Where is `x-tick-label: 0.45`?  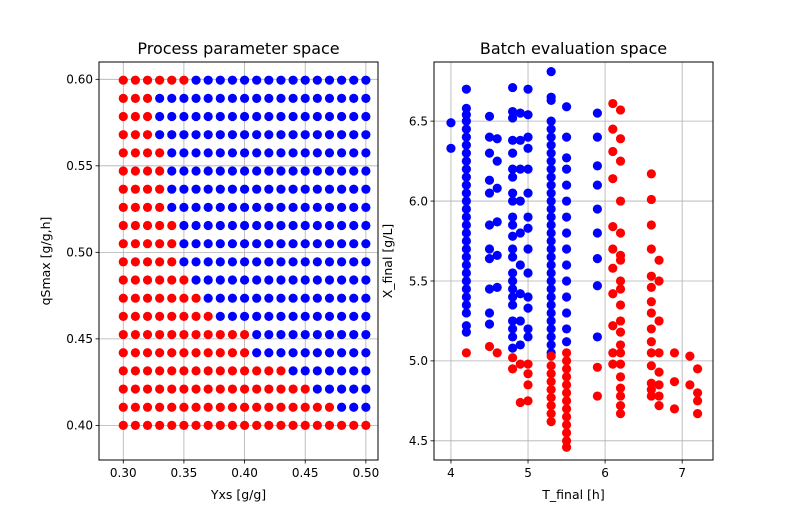 x-tick-label: 0.45 is located at coordinates (305, 473).